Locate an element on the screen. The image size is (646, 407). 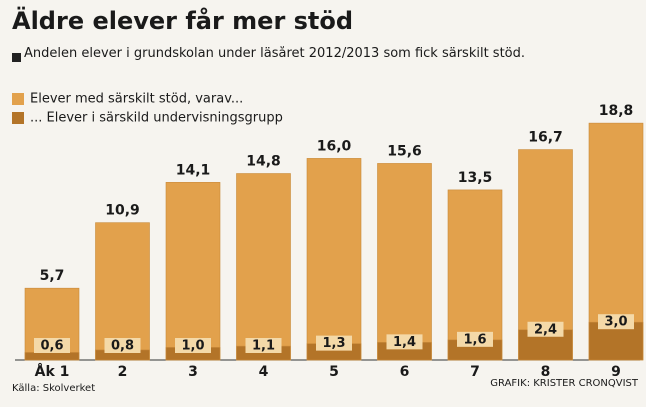
chart-title: Äldre elever får mer stöd is located at coordinates (182, 20).